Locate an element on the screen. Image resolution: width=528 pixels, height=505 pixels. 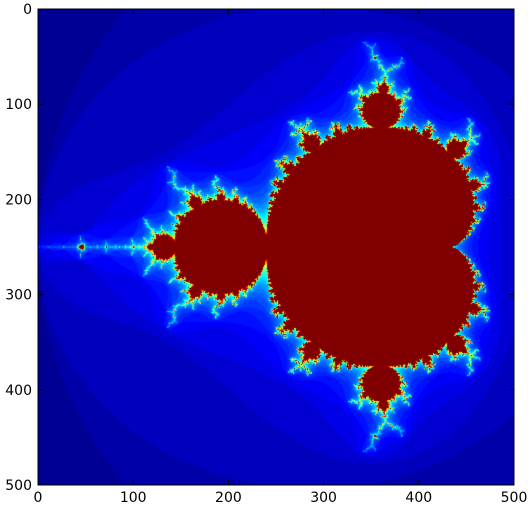
x-tick-label: 0 is located at coordinates (38, 497).